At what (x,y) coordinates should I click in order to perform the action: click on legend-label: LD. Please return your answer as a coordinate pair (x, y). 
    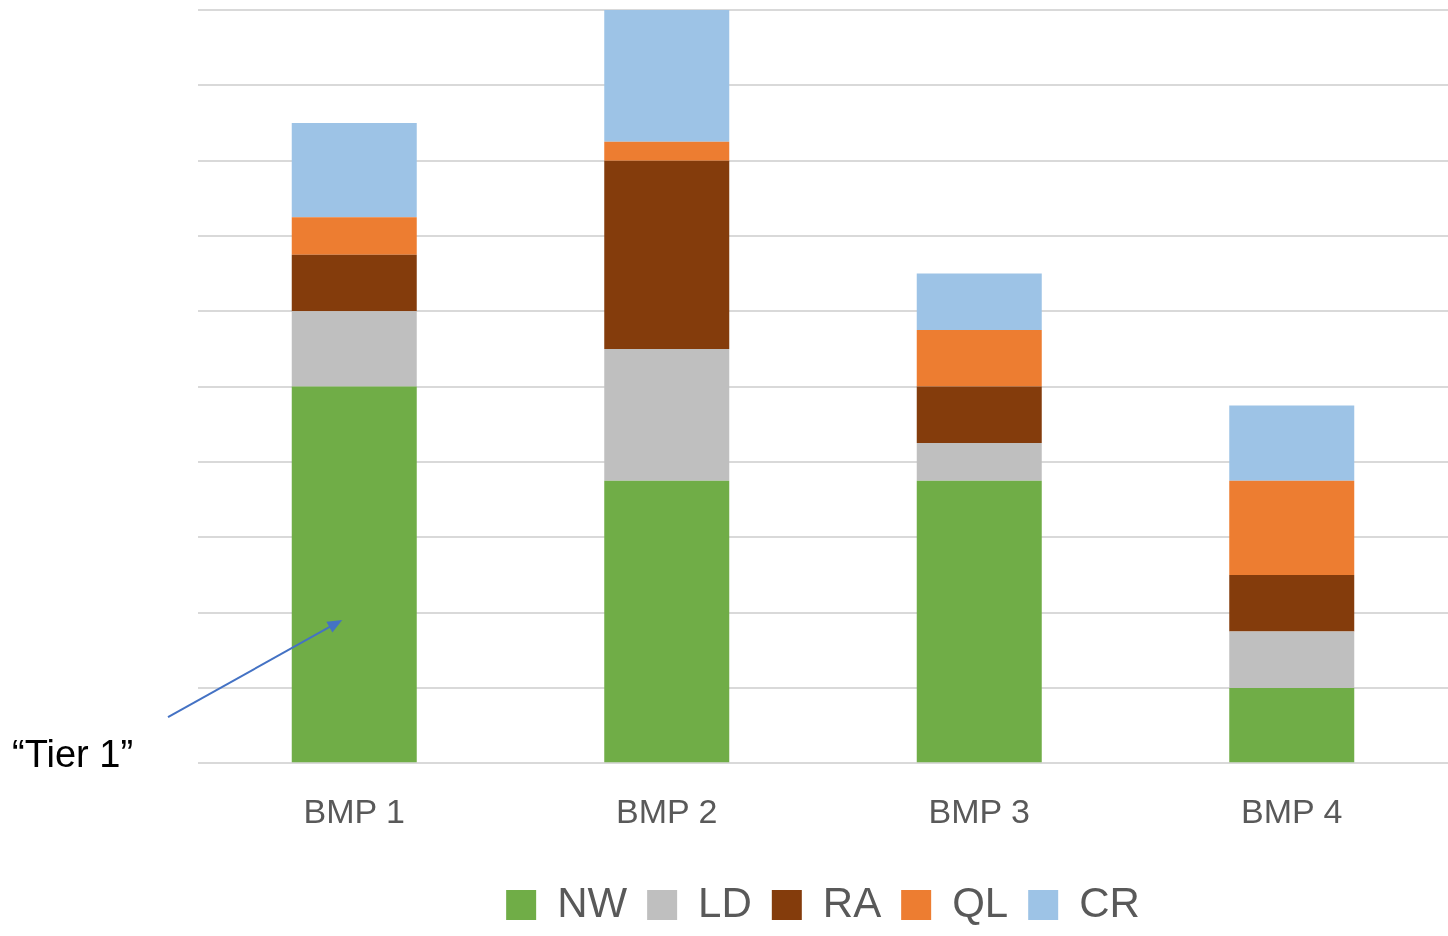
    Looking at the image, I should click on (725, 902).